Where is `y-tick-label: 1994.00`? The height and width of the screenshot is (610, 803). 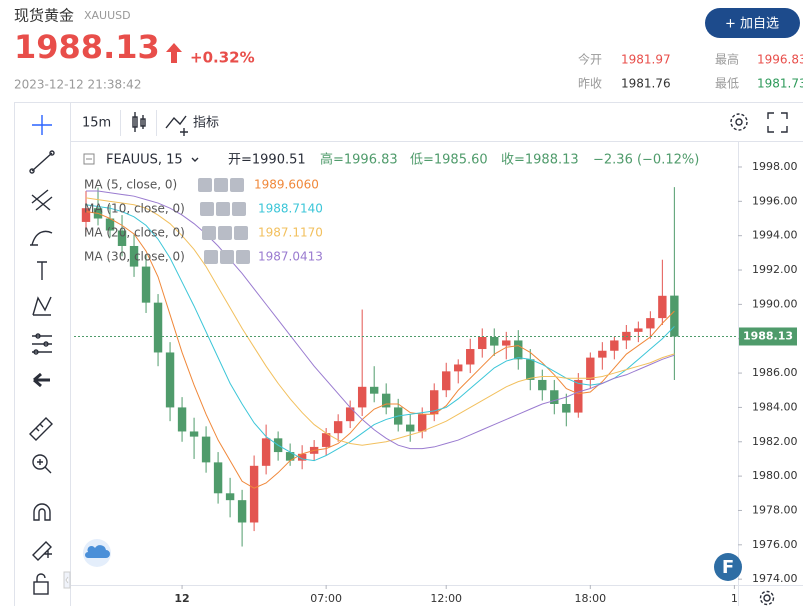 y-tick-label: 1994.00 is located at coordinates (775, 235).